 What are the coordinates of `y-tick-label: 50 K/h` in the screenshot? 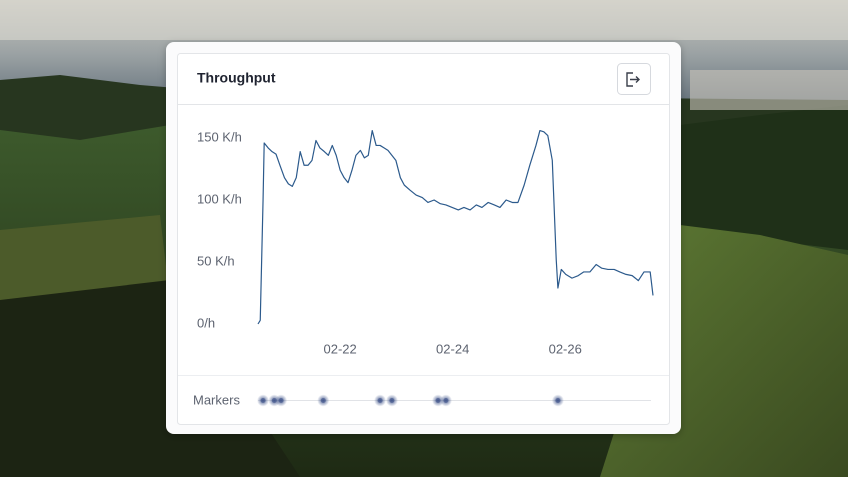 It's located at (216, 260).